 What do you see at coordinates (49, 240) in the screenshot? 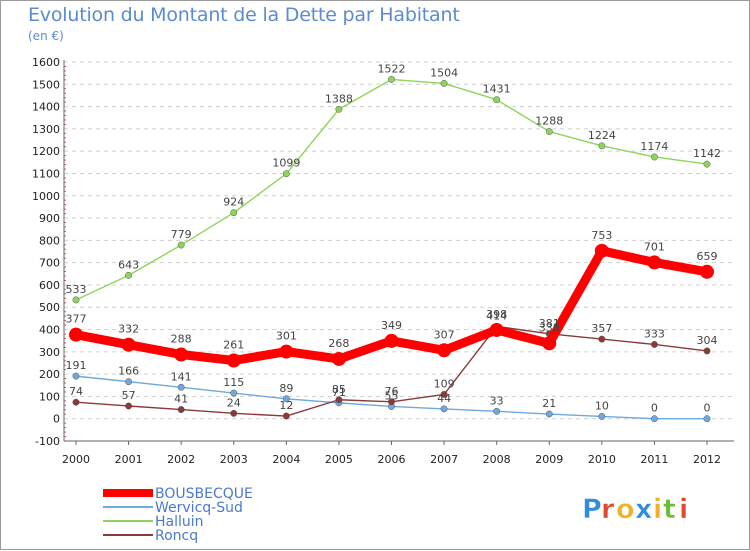
I see `y-tick-label: 800` at bounding box center [49, 240].